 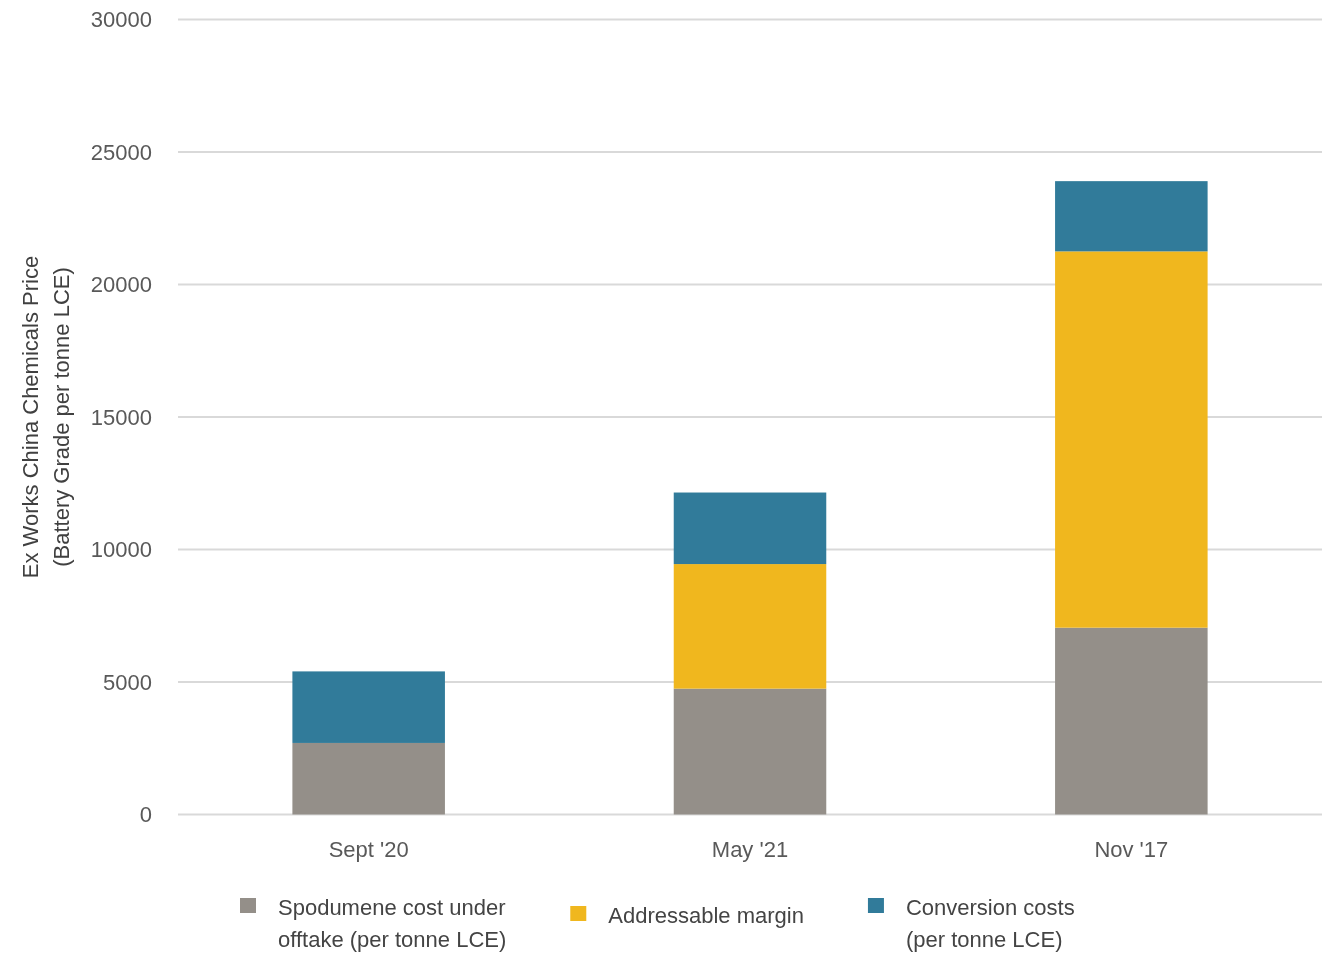 What do you see at coordinates (121, 19) in the screenshot?
I see `y-tick-label: 30000` at bounding box center [121, 19].